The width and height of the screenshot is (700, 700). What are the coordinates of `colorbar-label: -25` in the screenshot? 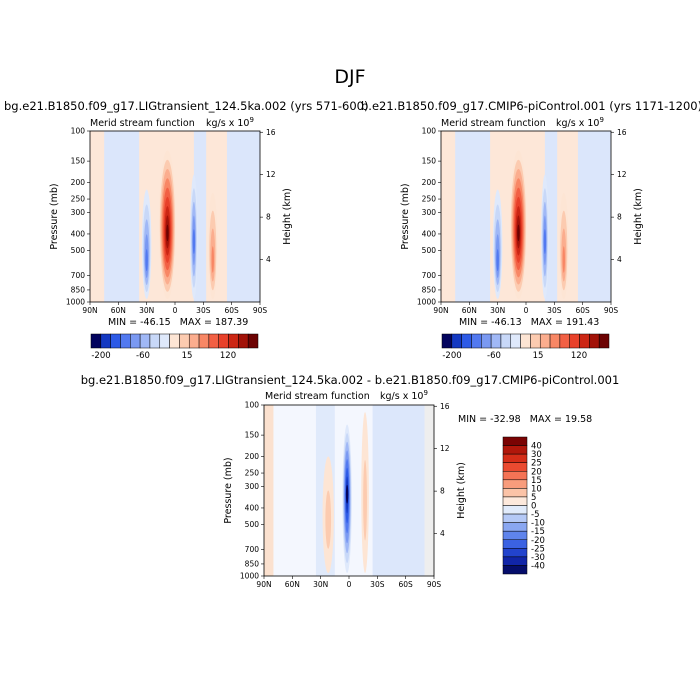 It's located at (538, 549).